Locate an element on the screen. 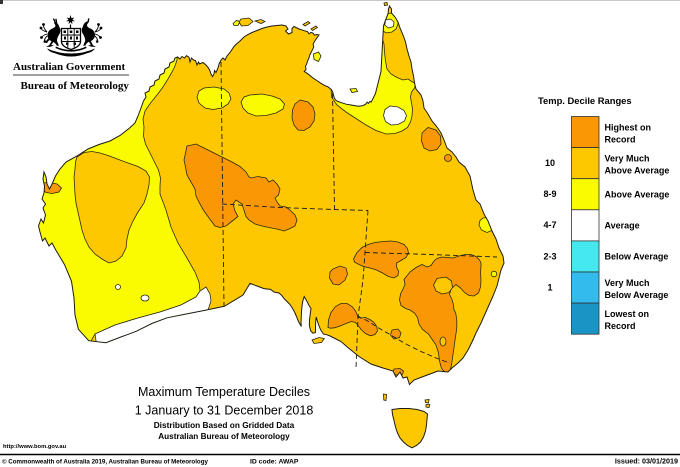 Image resolution: width=680 pixels, height=467 pixels. svg-text:Distribution Based on Gridded: Distribution Based on Gridded Data is located at coordinates (224, 425).